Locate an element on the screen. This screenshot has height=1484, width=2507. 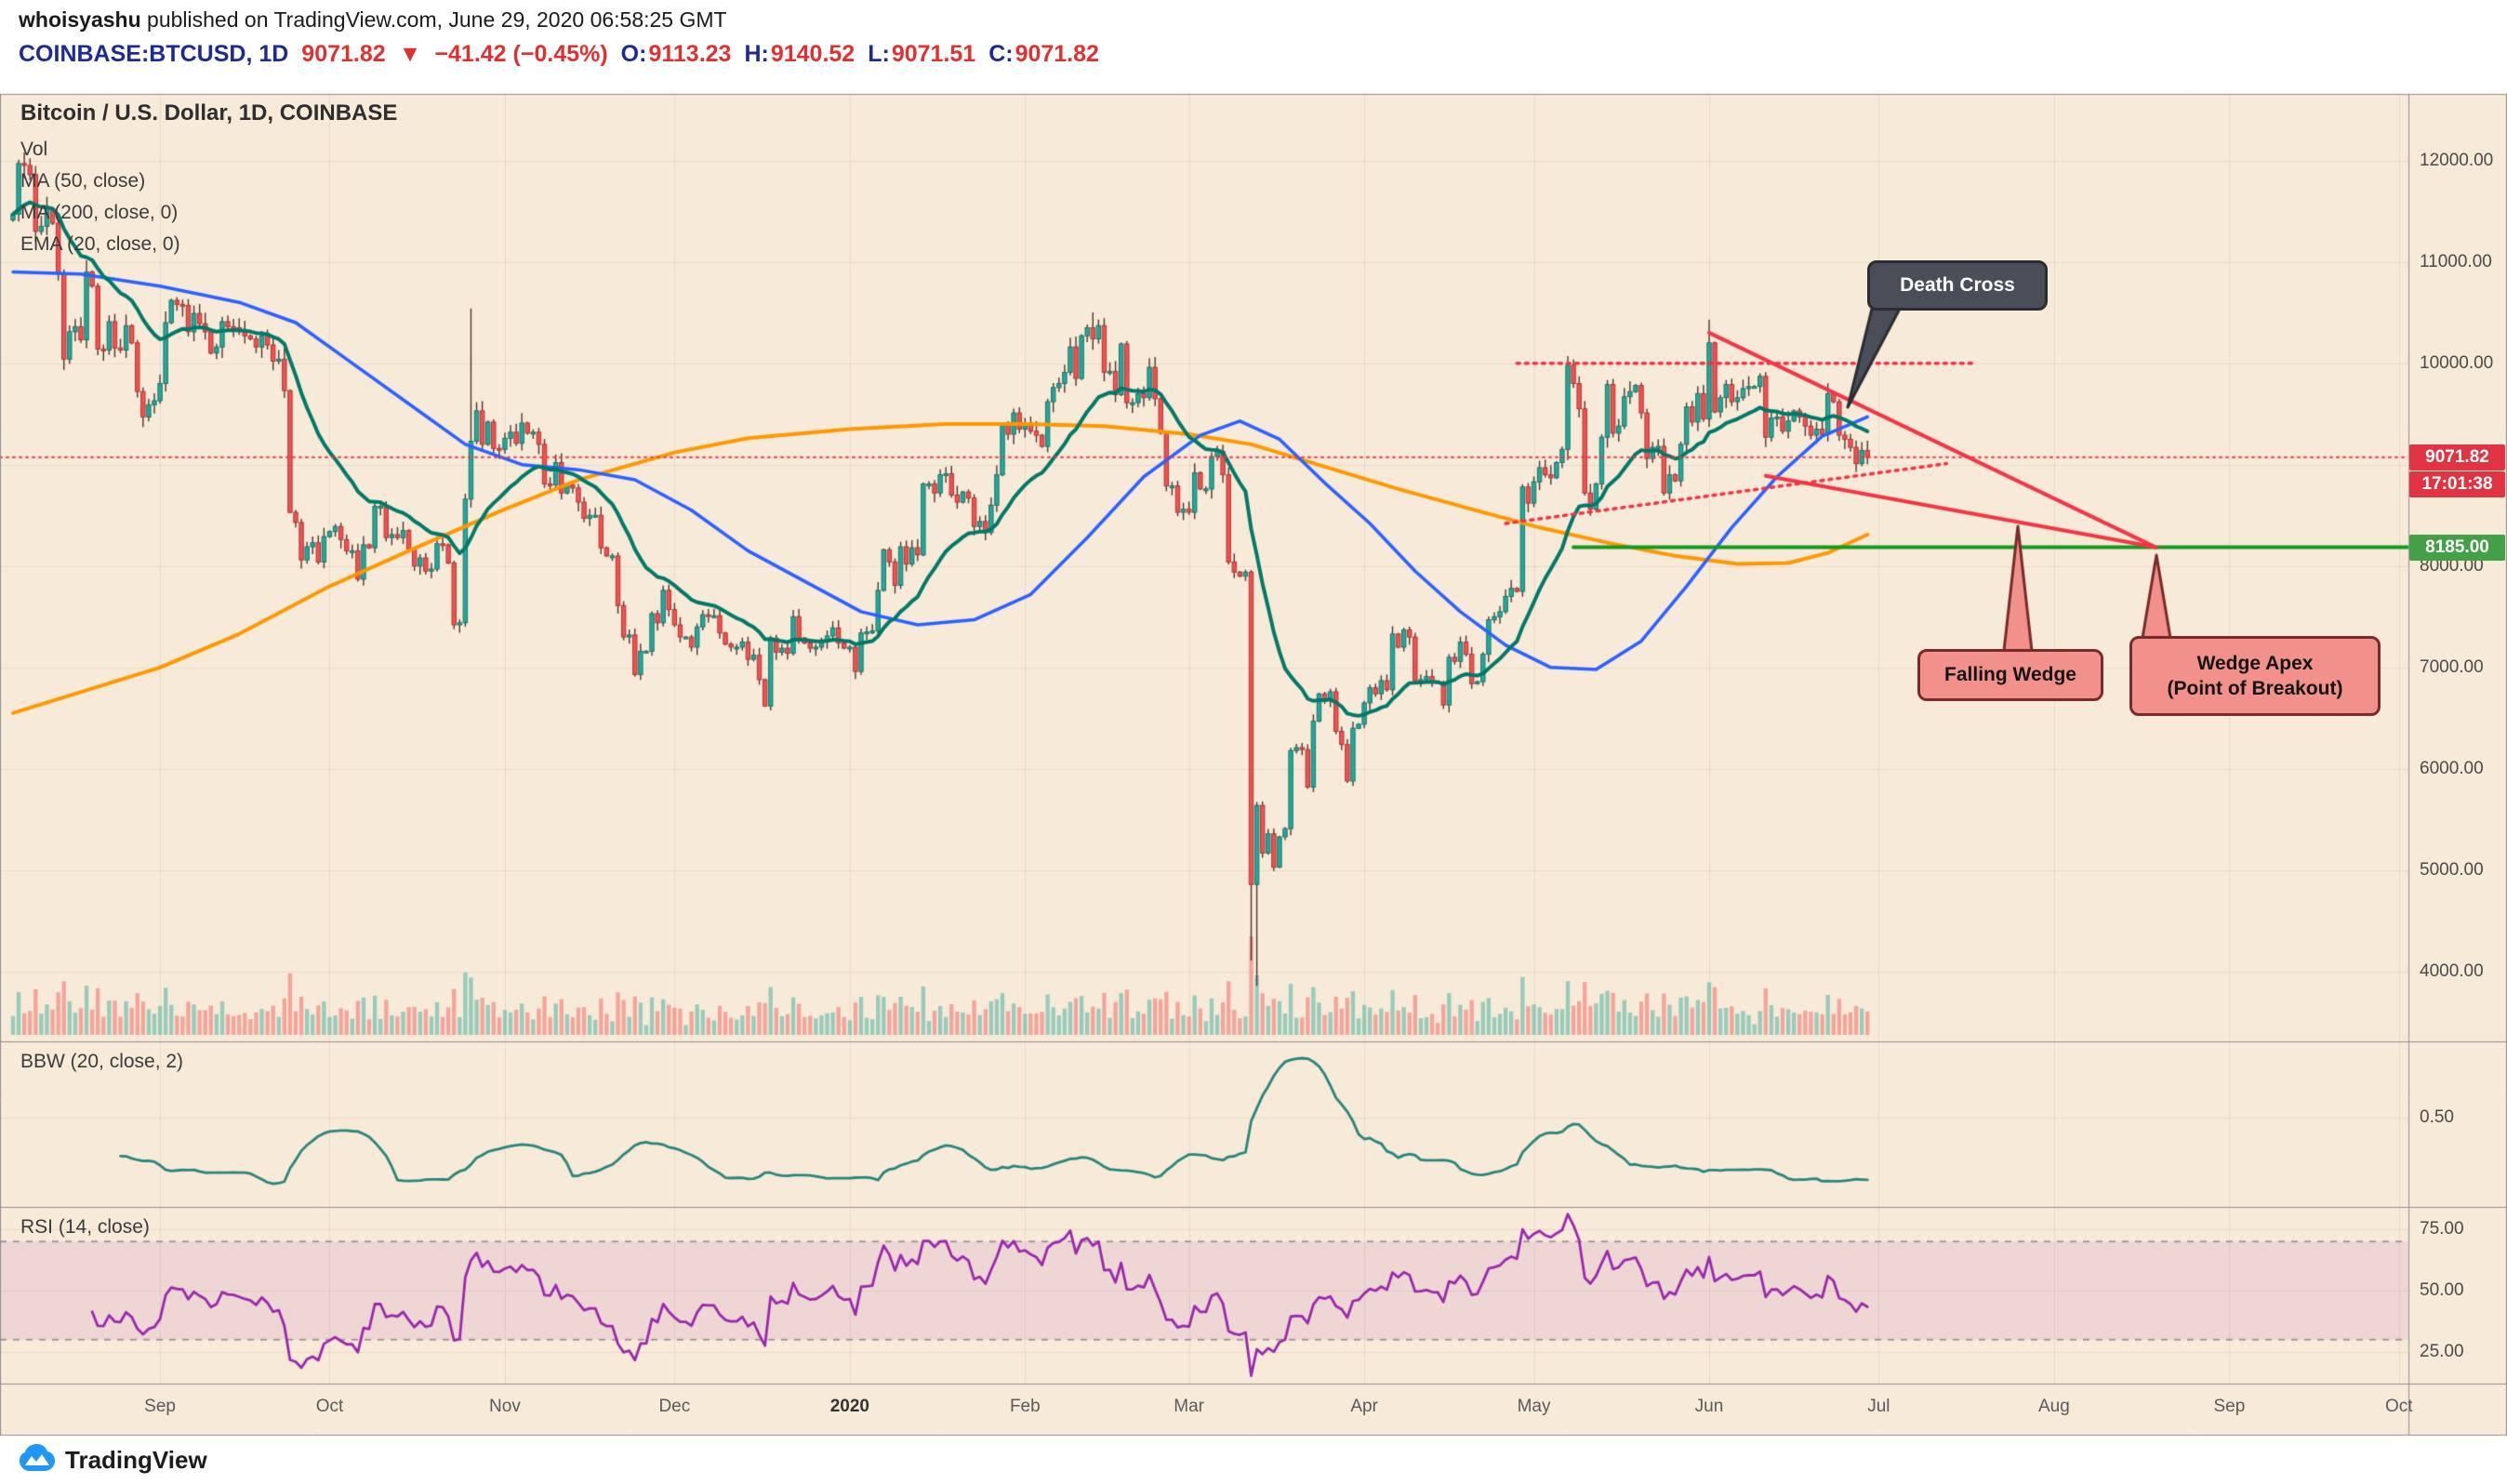
close-label: C: is located at coordinates (1001, 54).